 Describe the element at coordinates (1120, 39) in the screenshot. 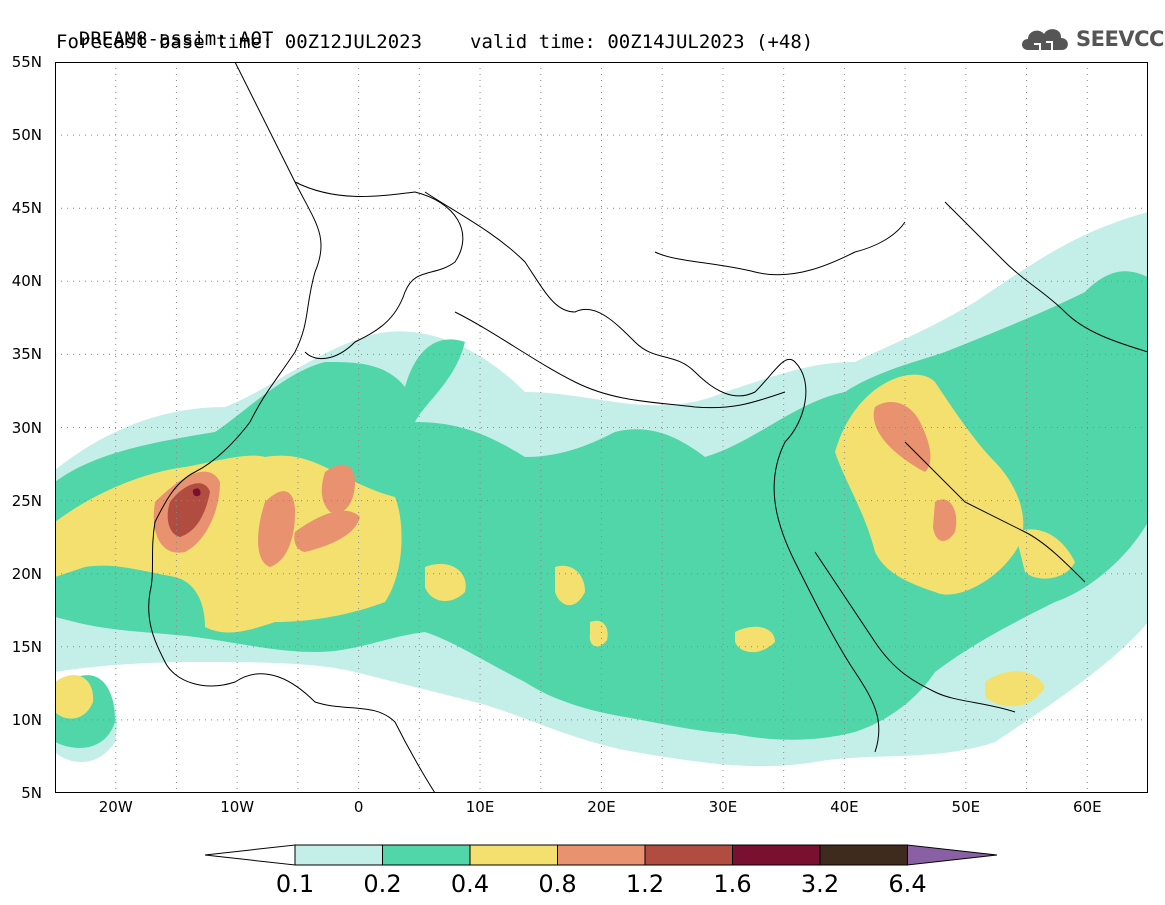

I see `logo-text: SEEVCCC` at that location.